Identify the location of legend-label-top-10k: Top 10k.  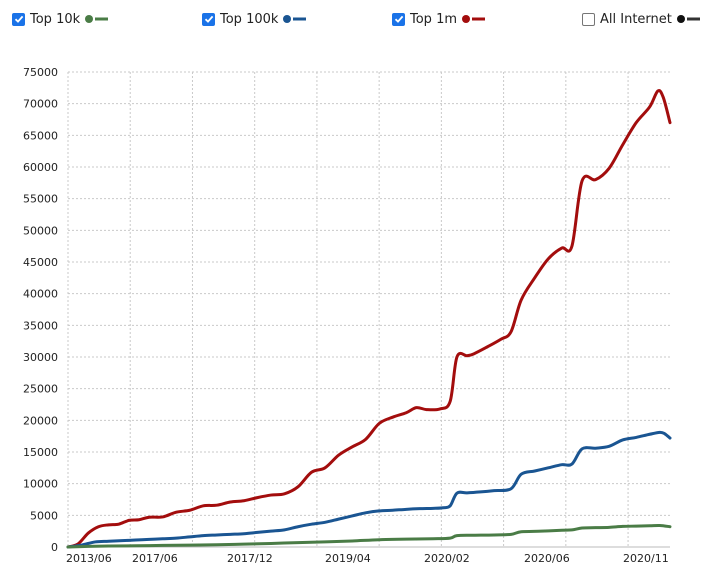
(55, 19).